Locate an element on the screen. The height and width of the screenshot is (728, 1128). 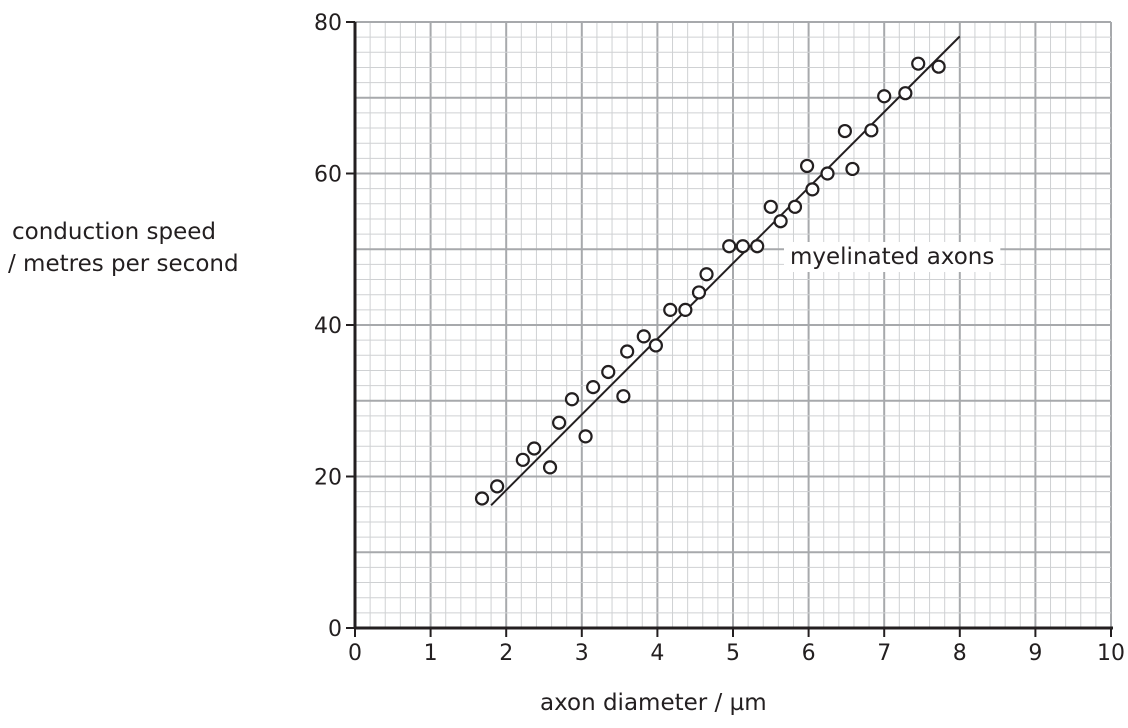
y-tick-label: 40 is located at coordinates (328, 326).